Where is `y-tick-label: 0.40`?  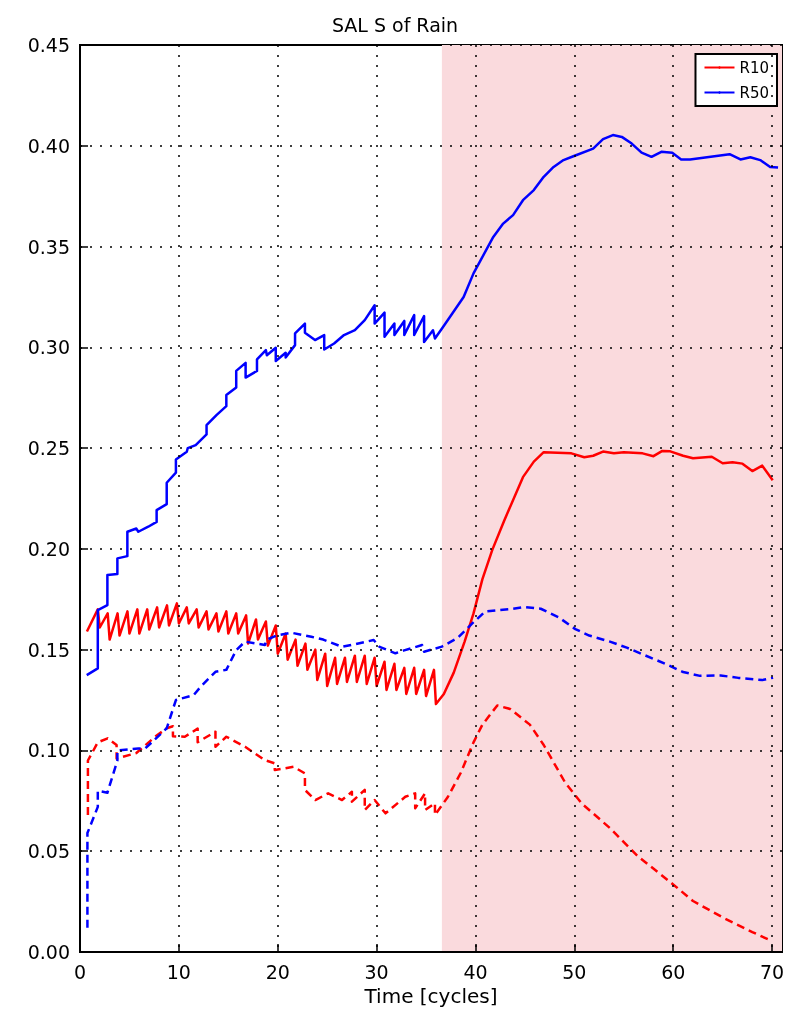 y-tick-label: 0.40 is located at coordinates (48, 145).